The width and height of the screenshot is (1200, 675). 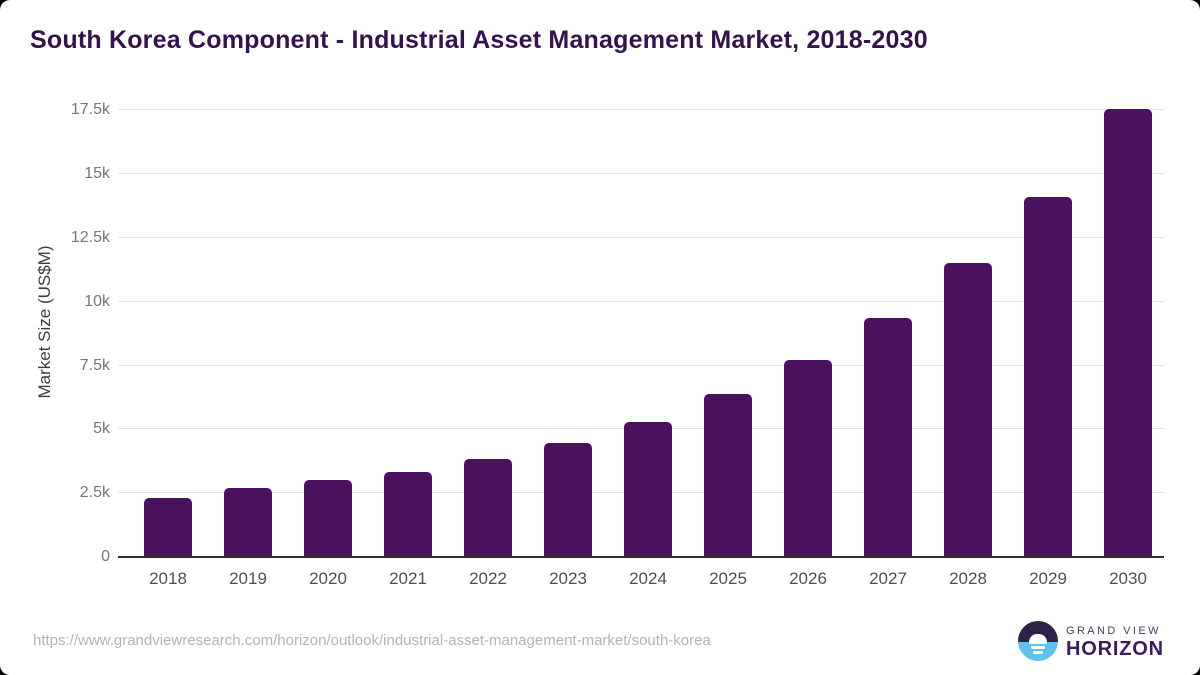 What do you see at coordinates (728, 475) in the screenshot?
I see `bar-2025` at bounding box center [728, 475].